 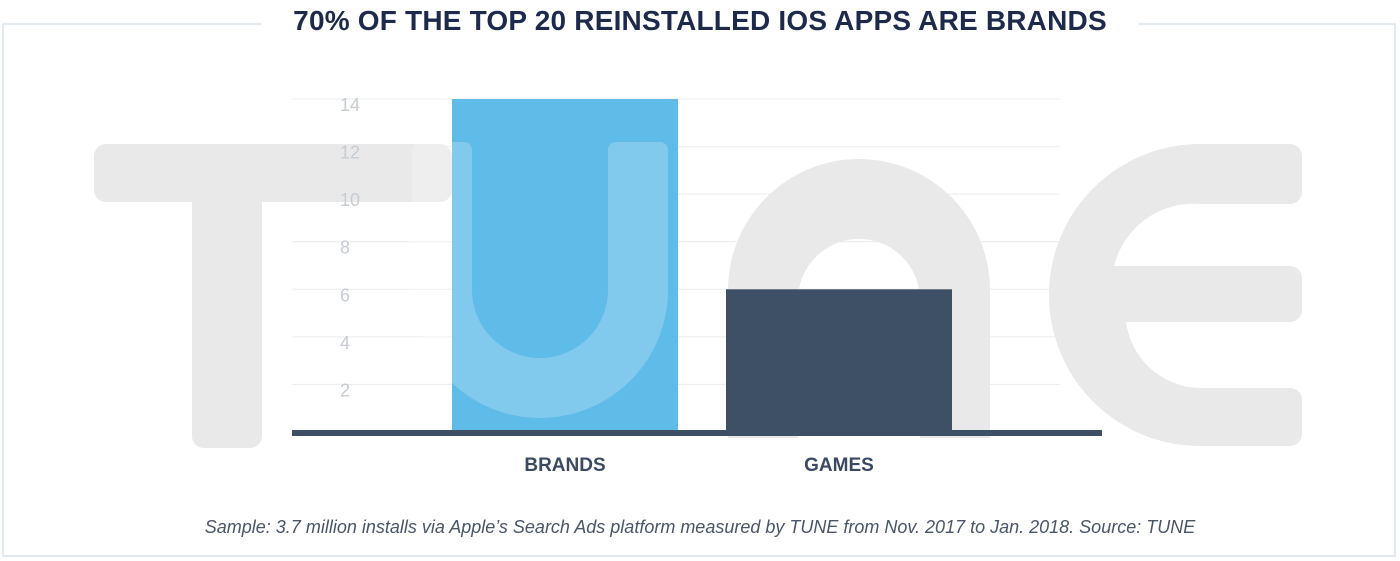 I want to click on x-label-games: GAMES, so click(x=839, y=465).